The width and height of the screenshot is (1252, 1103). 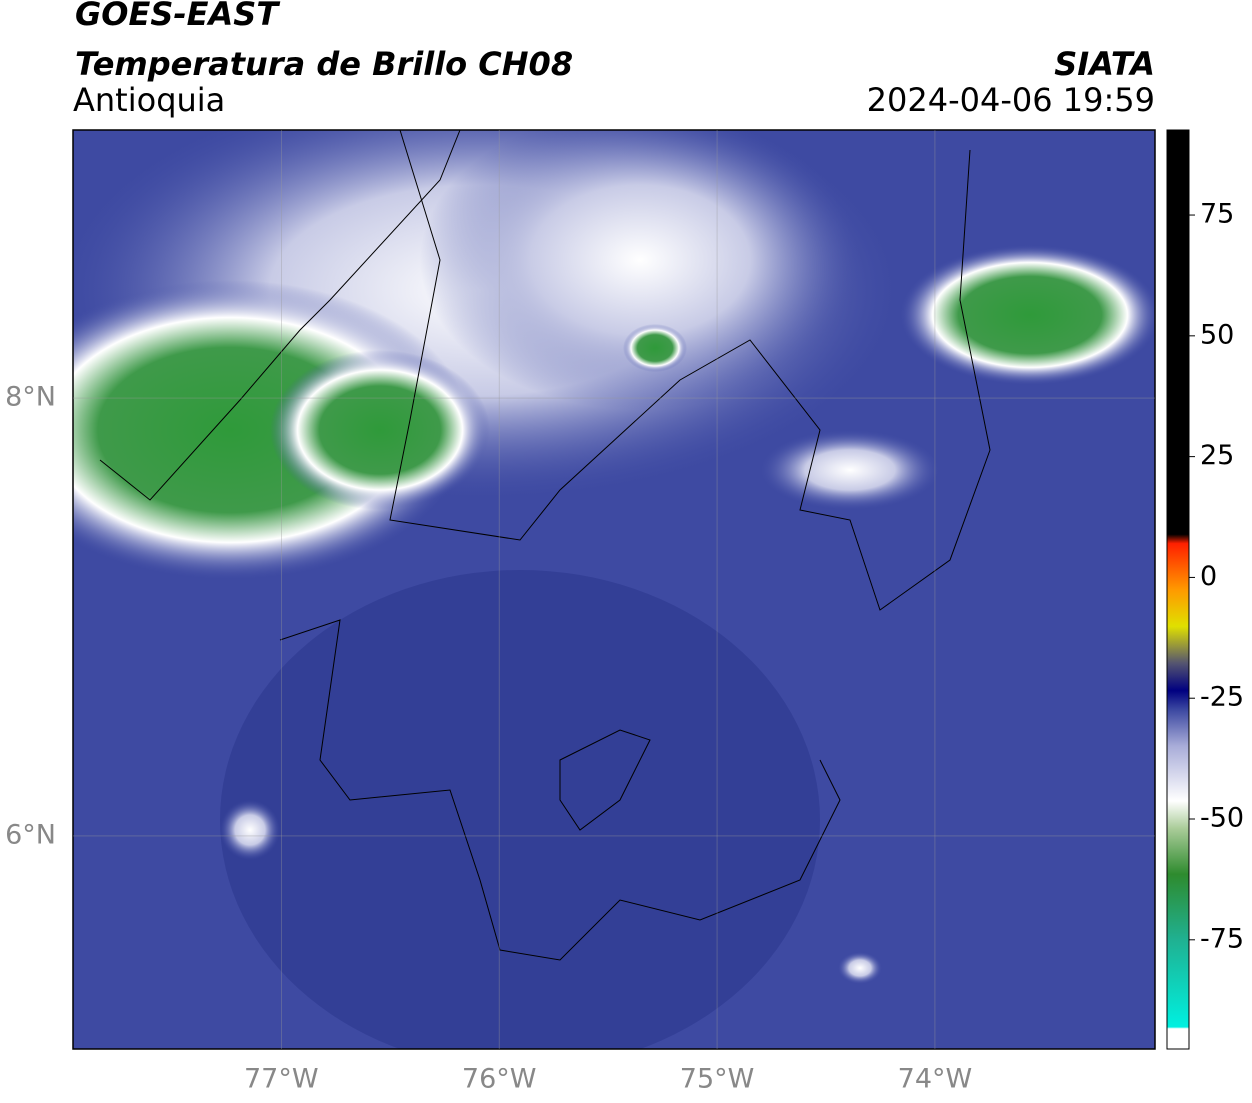 I want to click on colorbar-tick-label: 25, so click(x=1217, y=455).